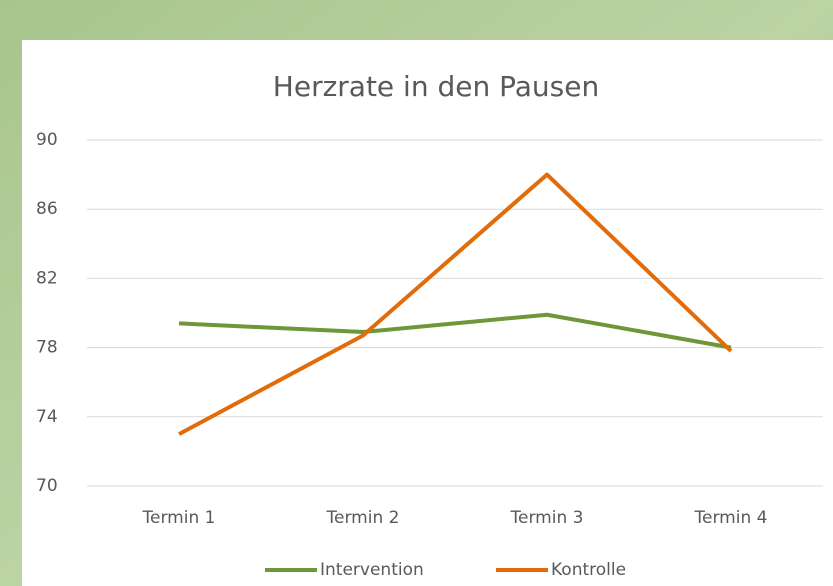 The height and width of the screenshot is (586, 833). Describe the element at coordinates (547, 518) in the screenshot. I see `x-tick-label: Termin 3` at that location.